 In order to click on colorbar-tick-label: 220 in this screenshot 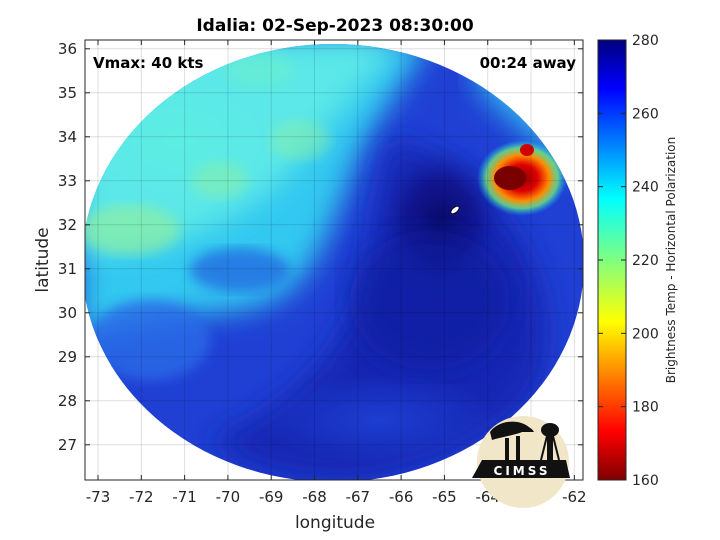, I will do `click(645, 261)`.